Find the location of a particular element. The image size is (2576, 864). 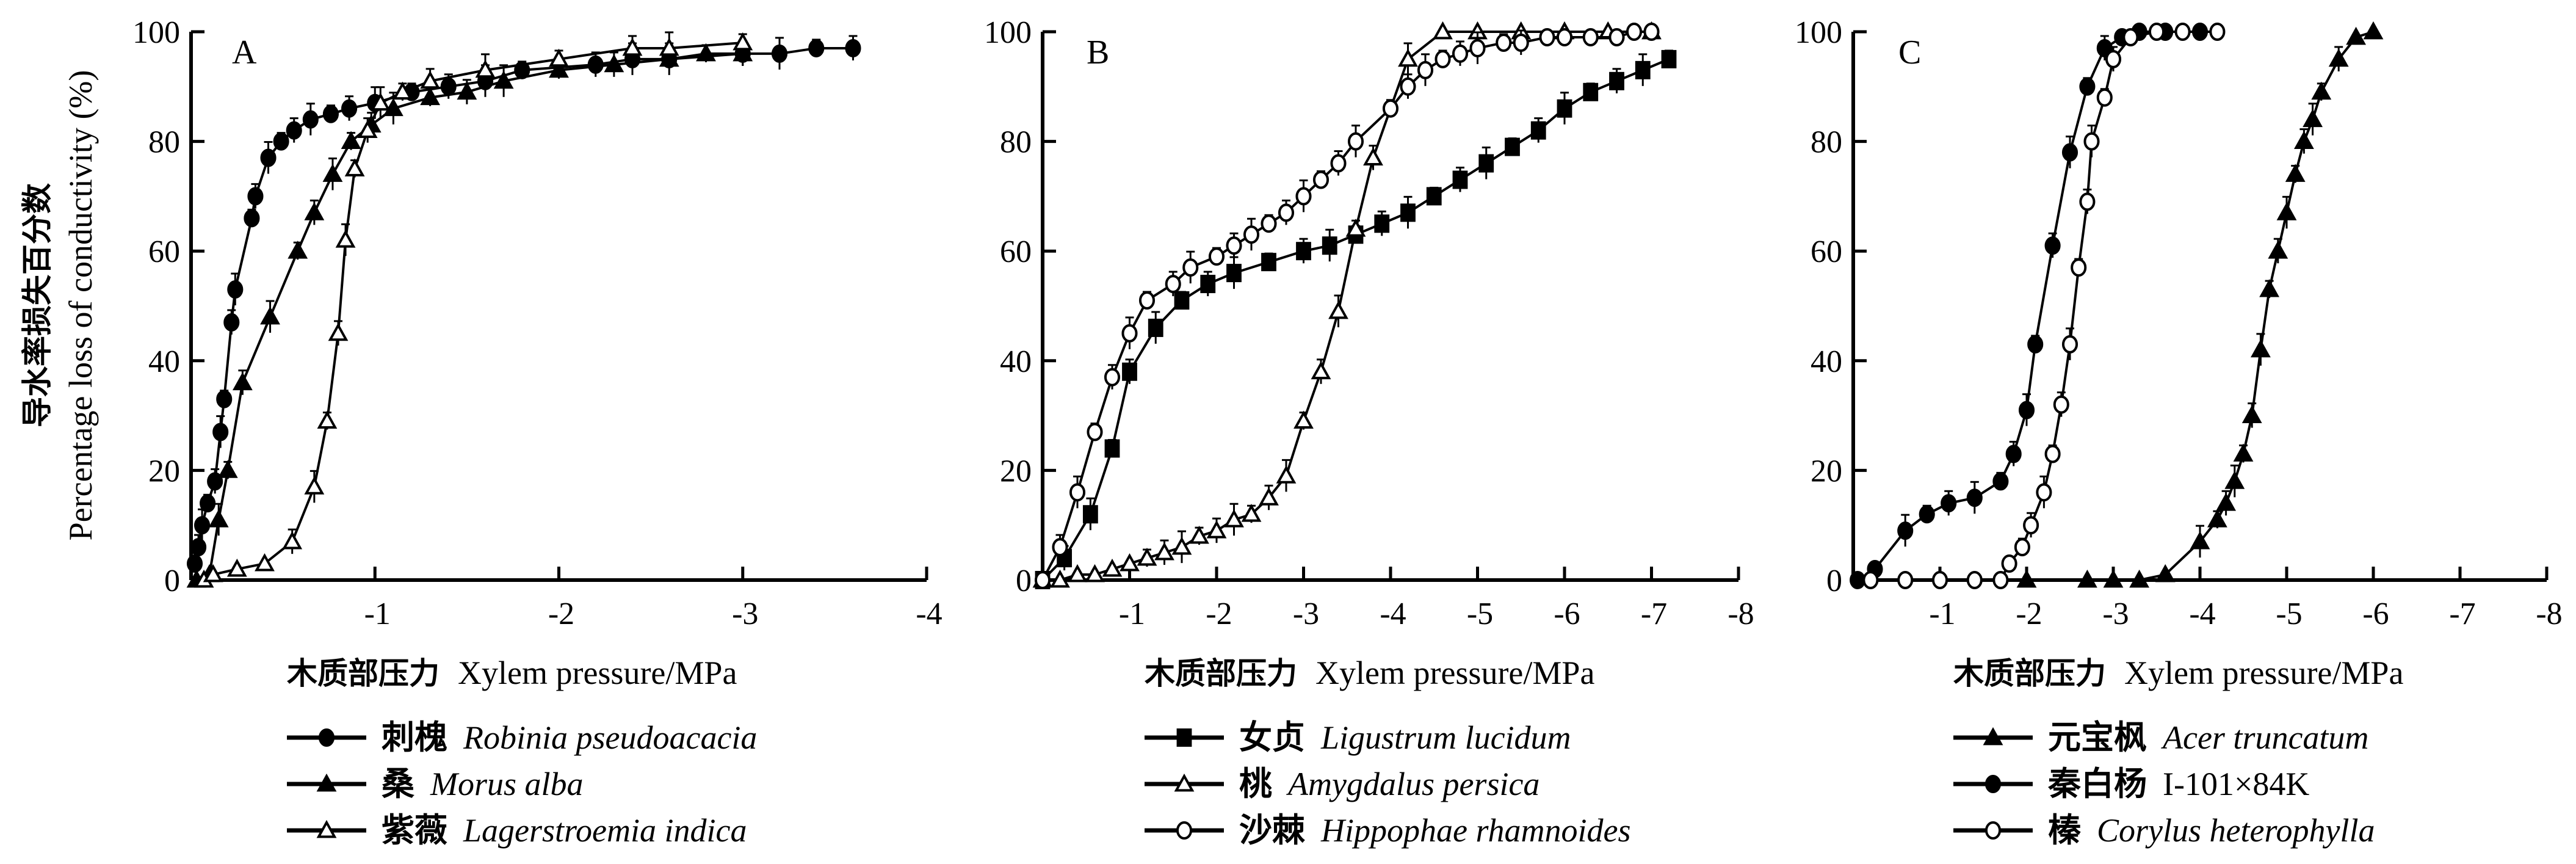

y-tick-label: 0 is located at coordinates (1834, 581).